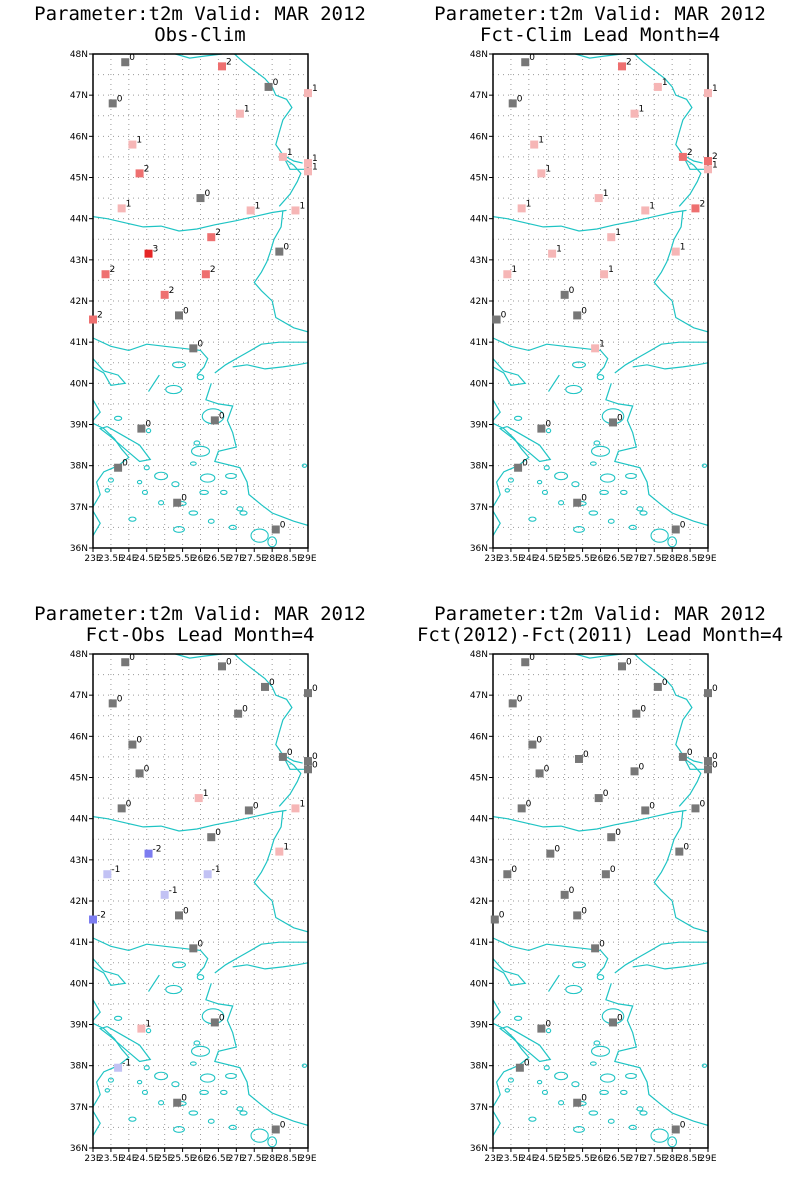 Image resolution: width=800 pixels, height=1200 pixels. What do you see at coordinates (156, 250) in the screenshot?
I see `station-value-label: 3` at bounding box center [156, 250].